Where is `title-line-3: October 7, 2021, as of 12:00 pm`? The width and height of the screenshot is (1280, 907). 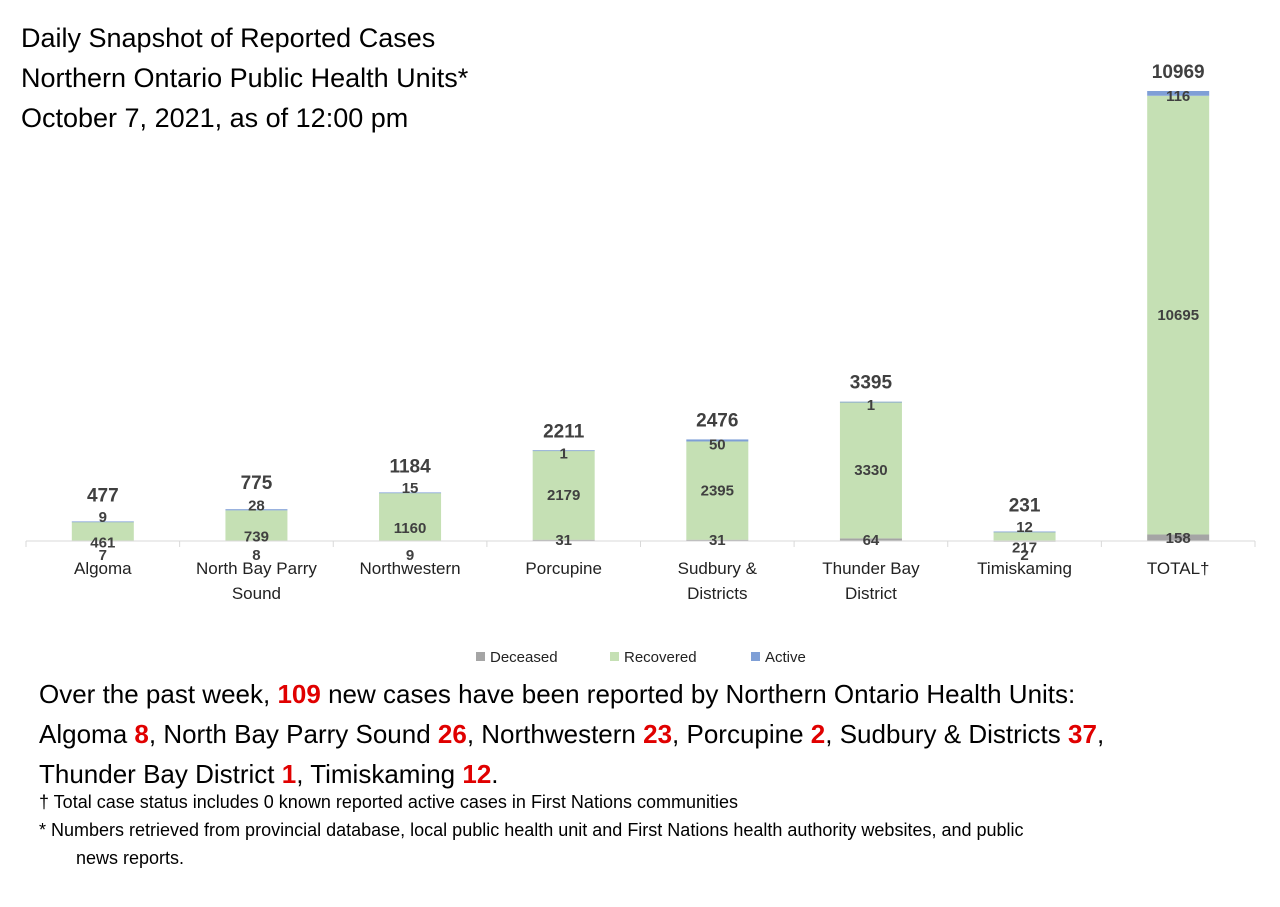
title-line-3: October 7, 2021, as of 12:00 pm is located at coordinates (215, 118).